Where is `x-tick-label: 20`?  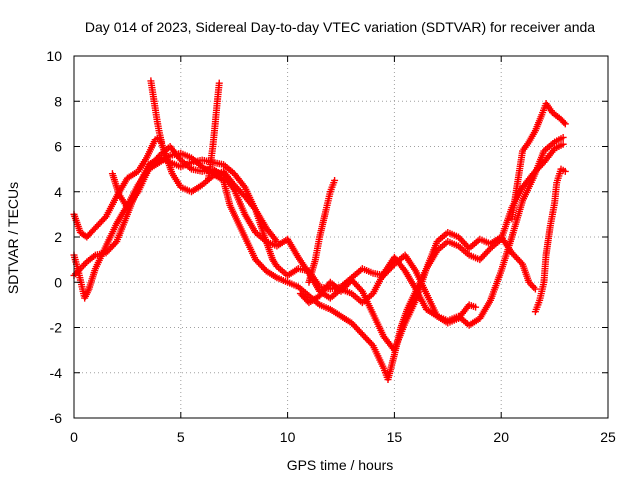
x-tick-label: 20 is located at coordinates (501, 437).